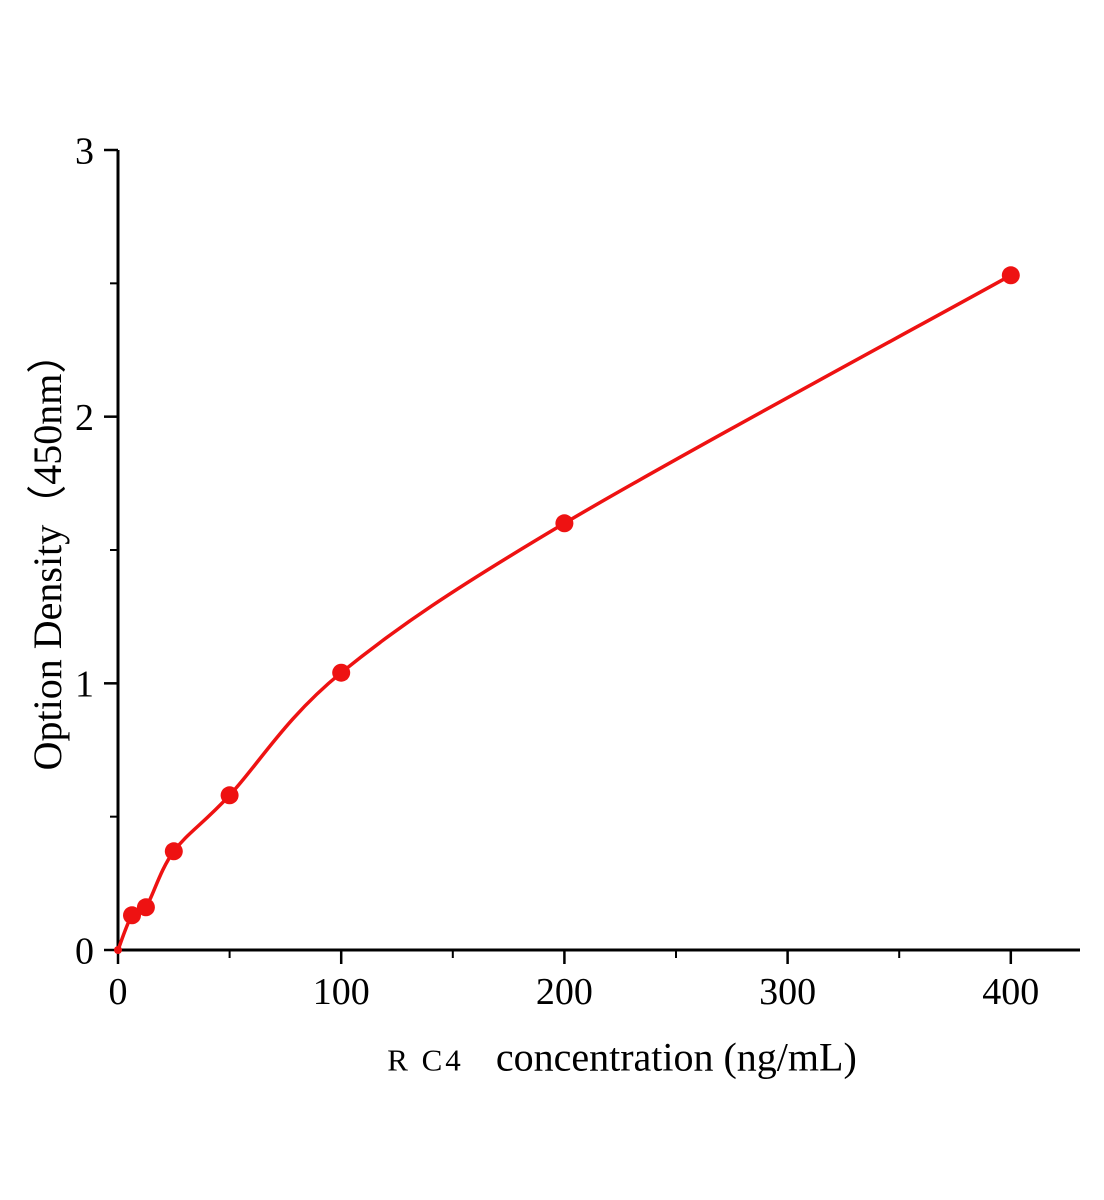 Image resolution: width=1104 pixels, height=1200 pixels. What do you see at coordinates (84, 418) in the screenshot?
I see `y-tick-label: 2` at bounding box center [84, 418].